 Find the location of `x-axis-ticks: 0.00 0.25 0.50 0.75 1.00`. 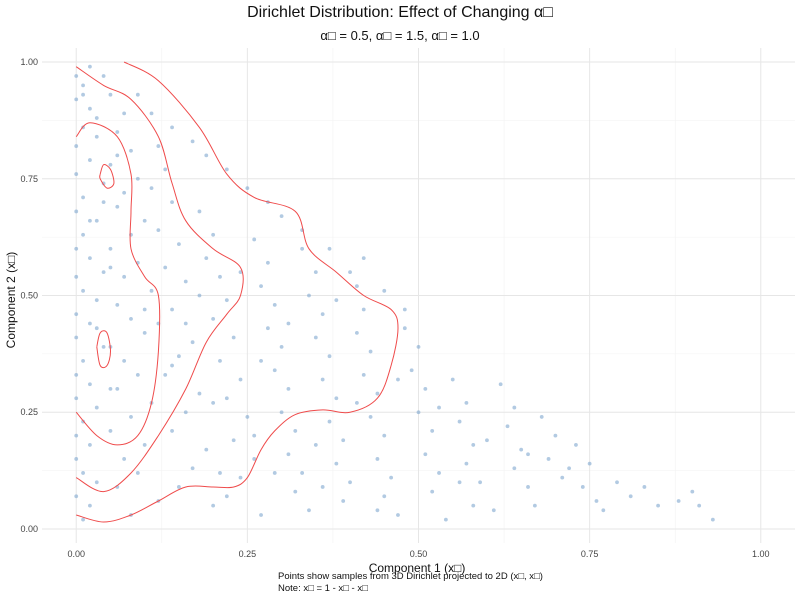

x-axis-ticks: 0.00 0.25 0.50 0.75 1.00 is located at coordinates (418, 554).